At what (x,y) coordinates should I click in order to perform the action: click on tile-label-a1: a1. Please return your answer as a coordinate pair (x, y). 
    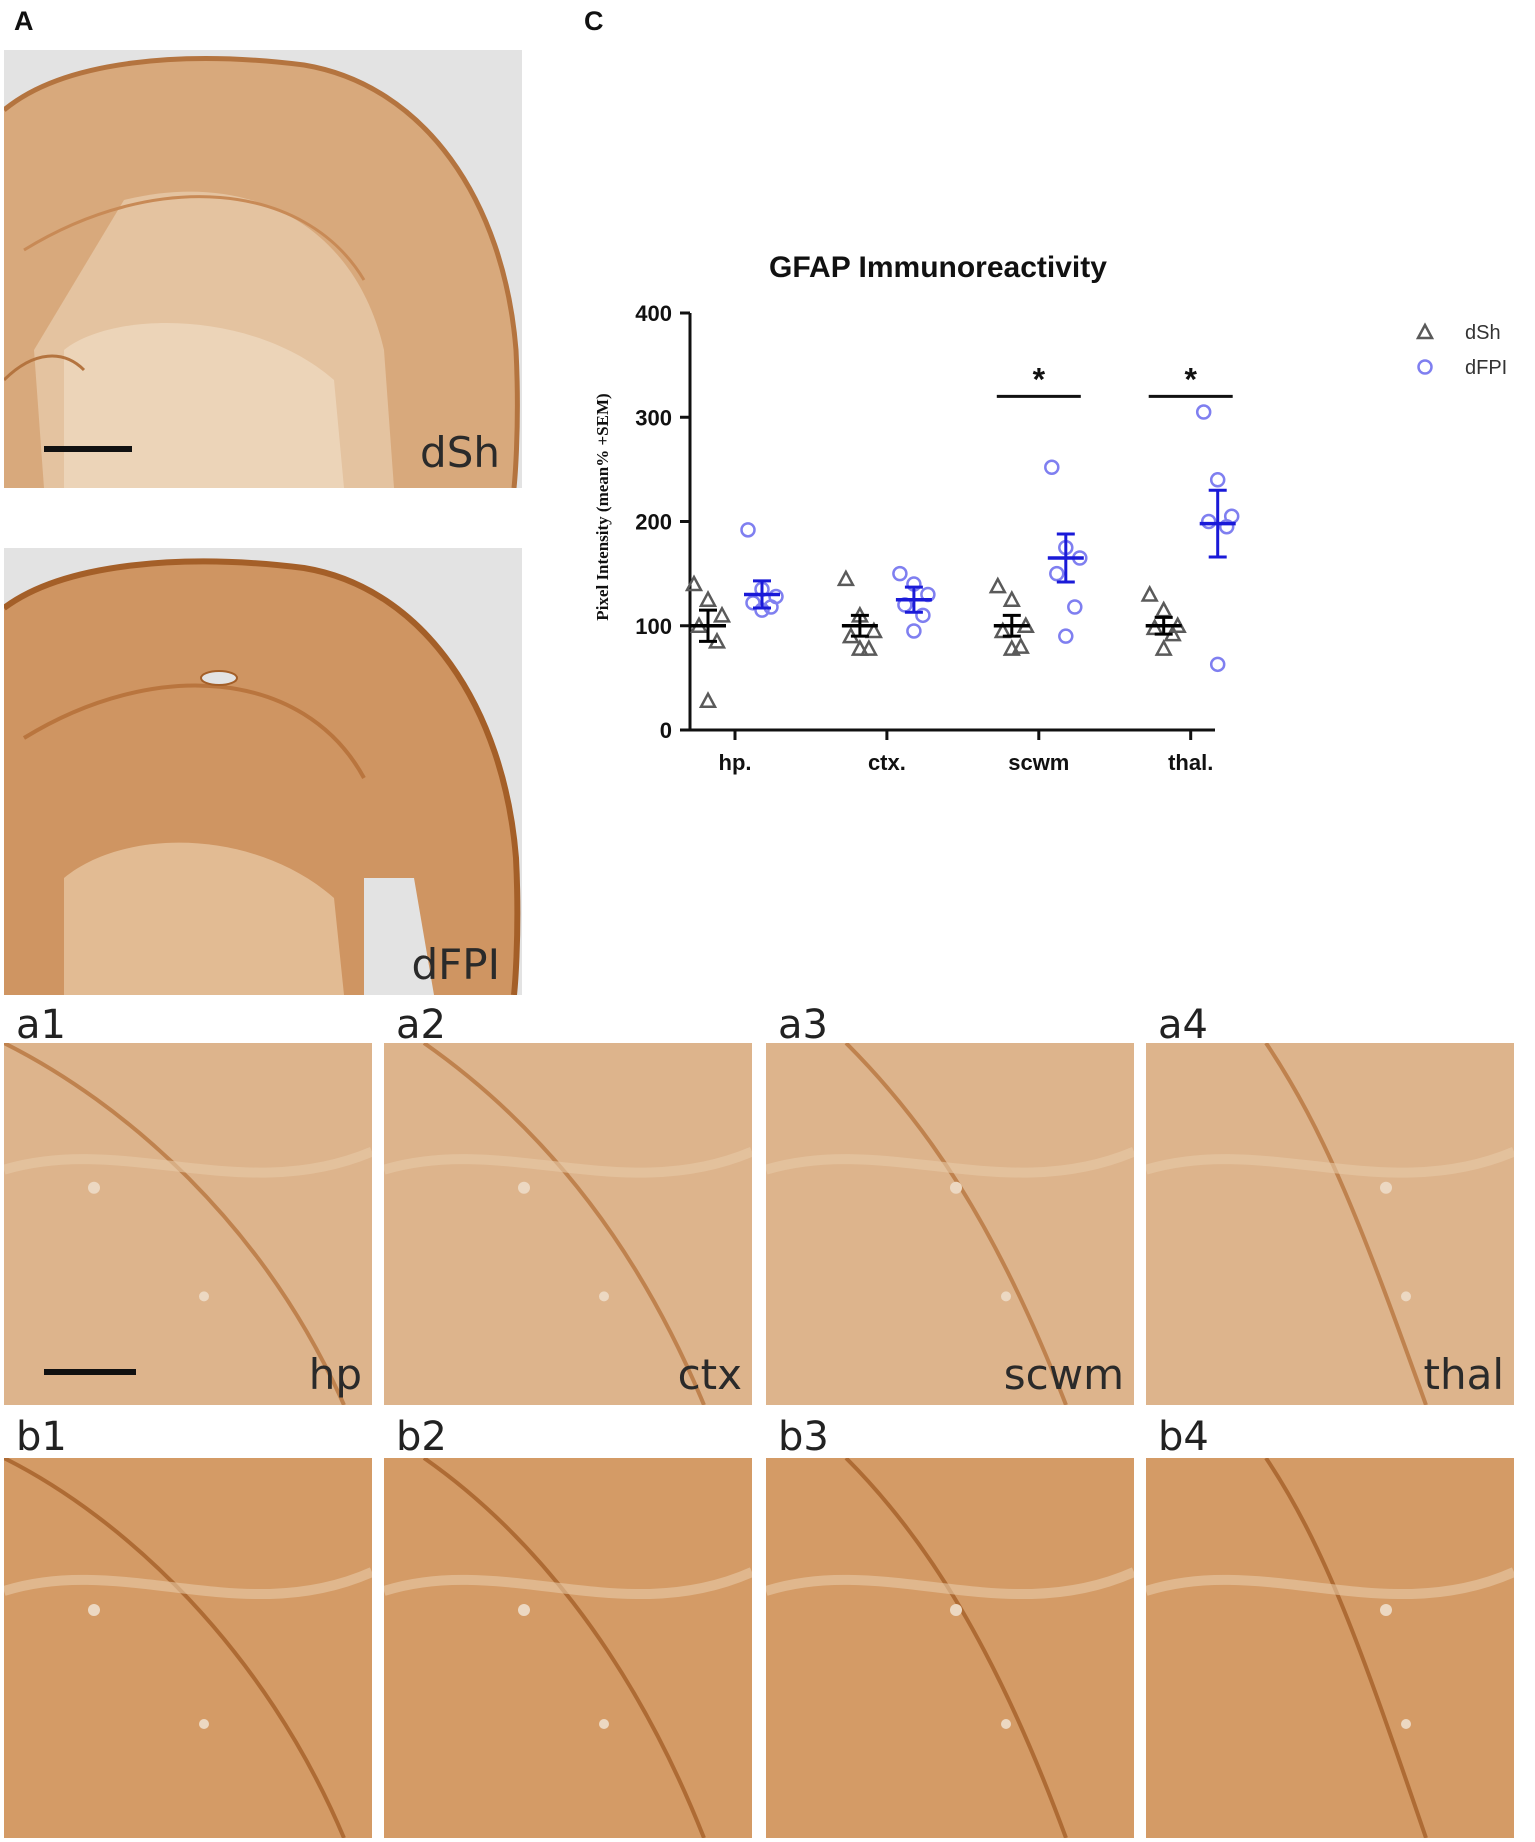
    Looking at the image, I should click on (41, 1025).